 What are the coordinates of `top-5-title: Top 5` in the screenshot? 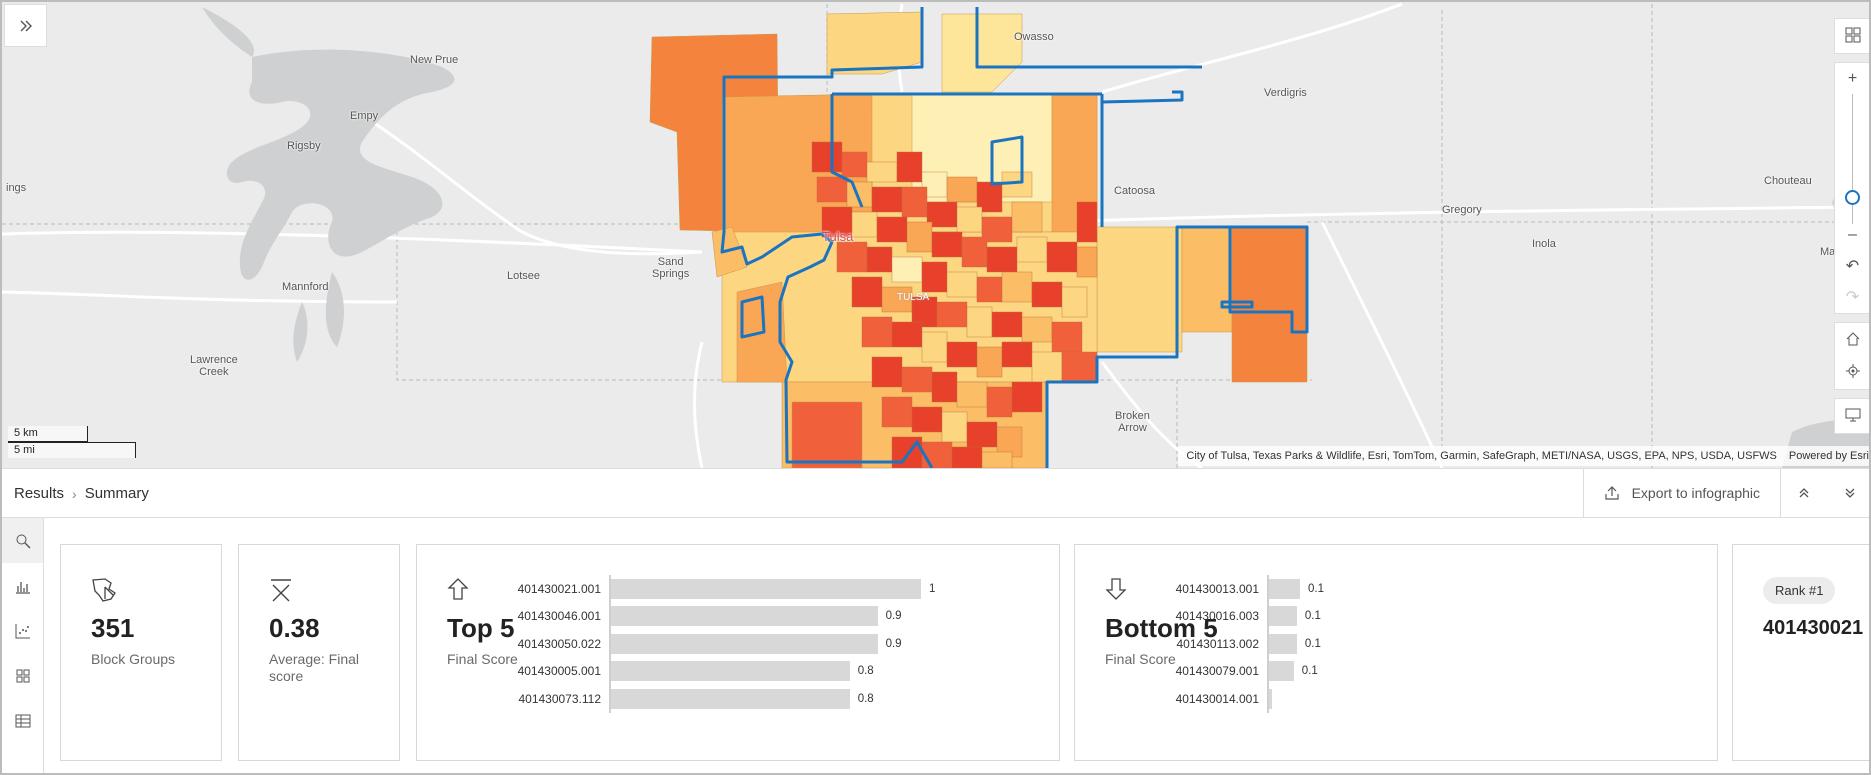 It's located at (481, 628).